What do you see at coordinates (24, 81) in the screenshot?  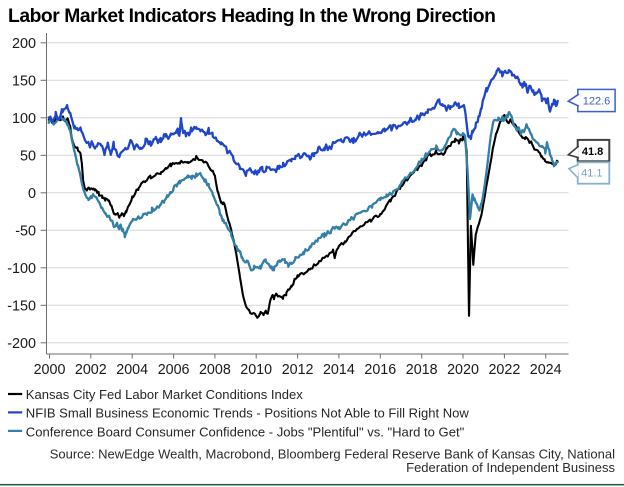 I see `svg-text: 150` at bounding box center [24, 81].